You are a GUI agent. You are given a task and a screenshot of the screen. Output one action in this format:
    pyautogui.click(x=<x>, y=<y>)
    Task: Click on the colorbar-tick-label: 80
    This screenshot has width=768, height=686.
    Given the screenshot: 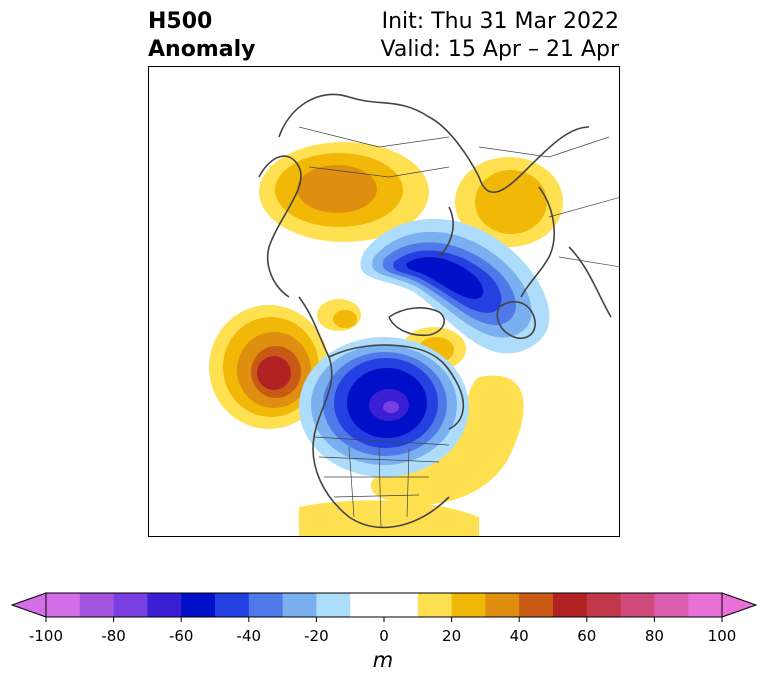 What is the action you would take?
    pyautogui.click(x=654, y=636)
    